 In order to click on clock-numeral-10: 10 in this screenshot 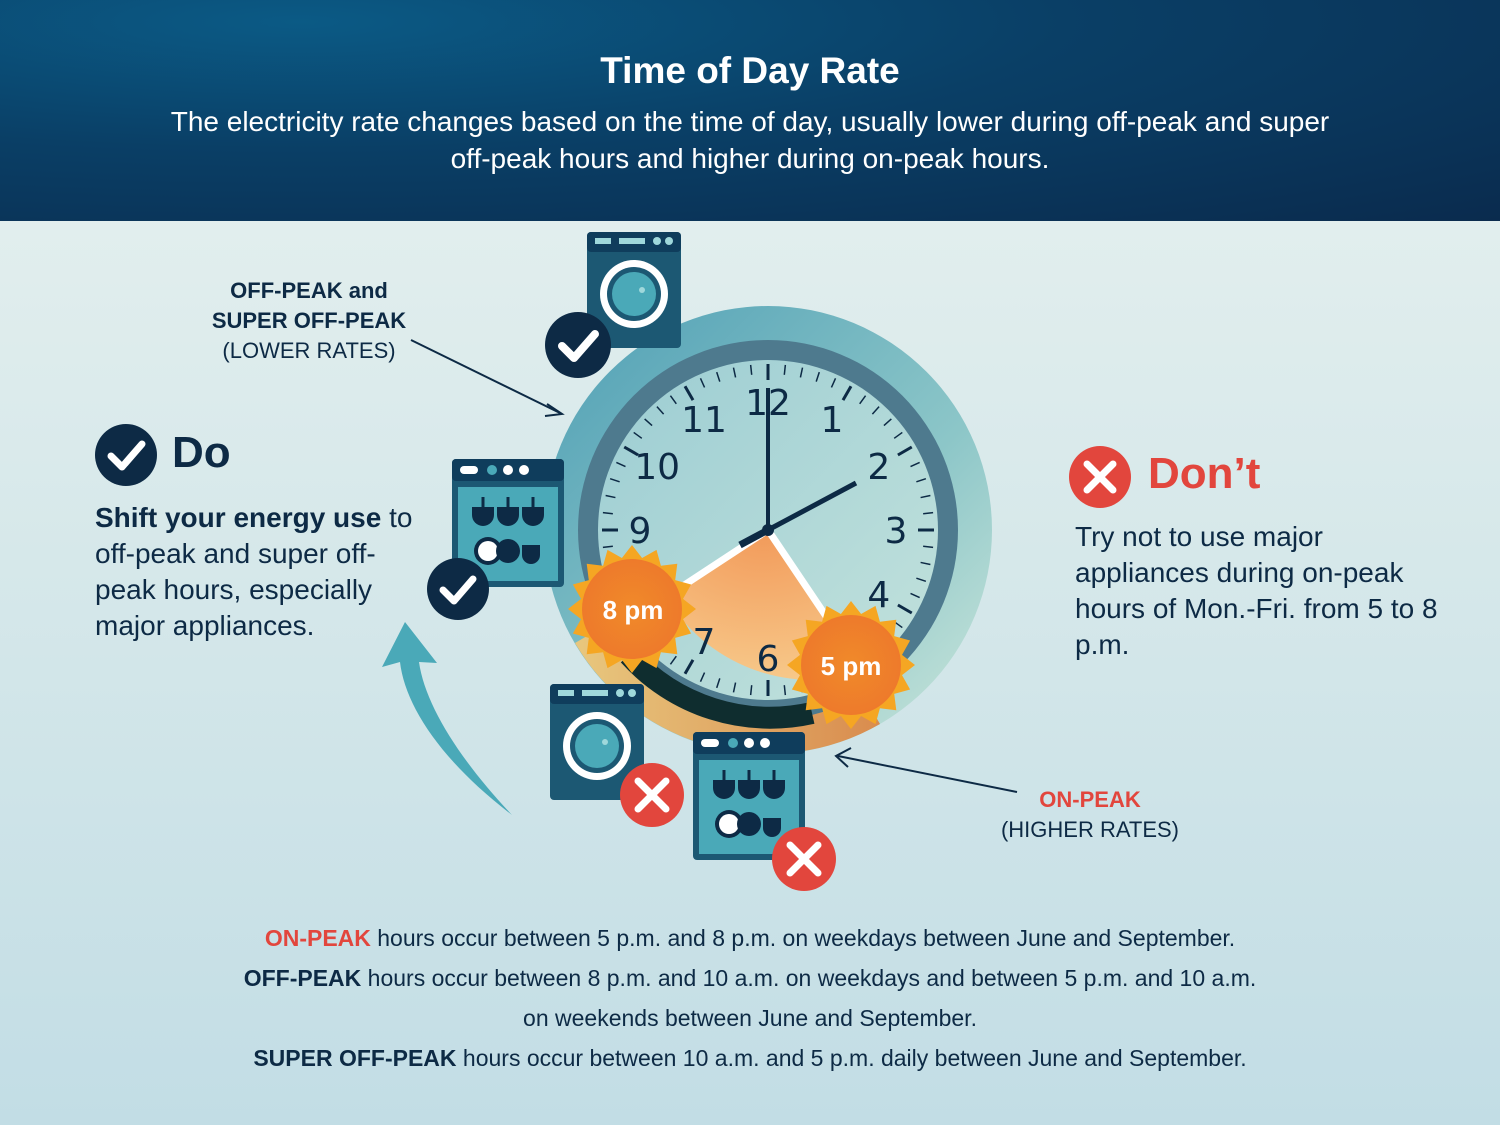, I will do `click(657, 467)`.